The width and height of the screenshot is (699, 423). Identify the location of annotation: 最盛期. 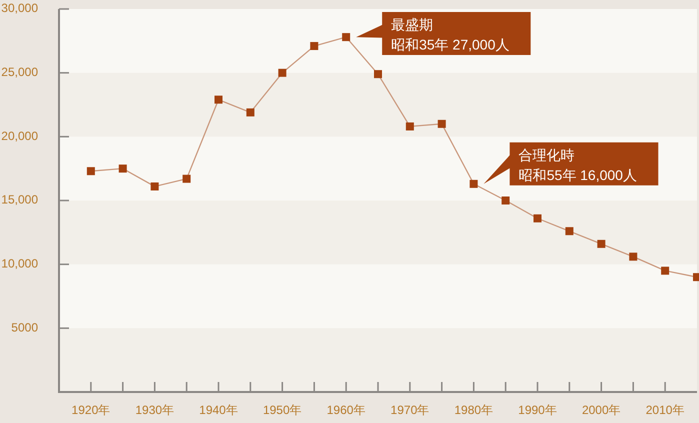
(412, 24).